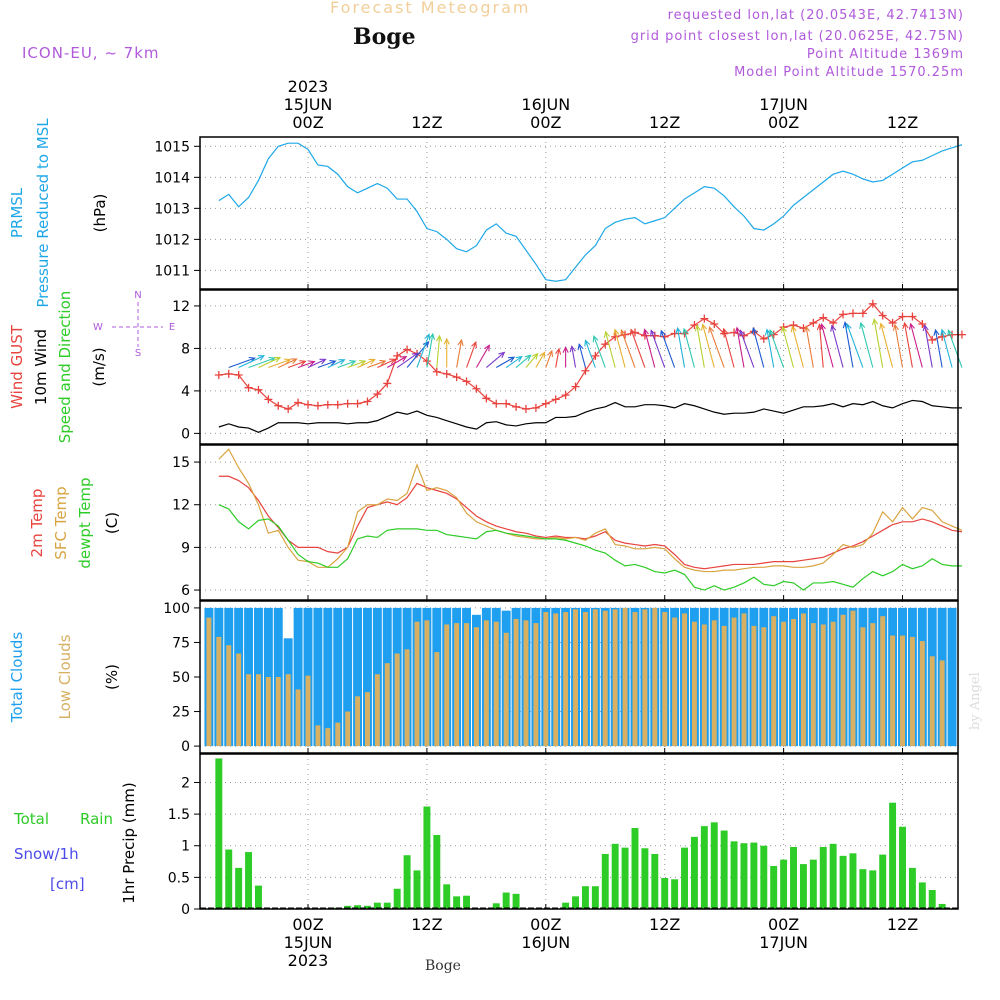  What do you see at coordinates (179, 815) in the screenshot?
I see `y-tick-label: 1.5` at bounding box center [179, 815].